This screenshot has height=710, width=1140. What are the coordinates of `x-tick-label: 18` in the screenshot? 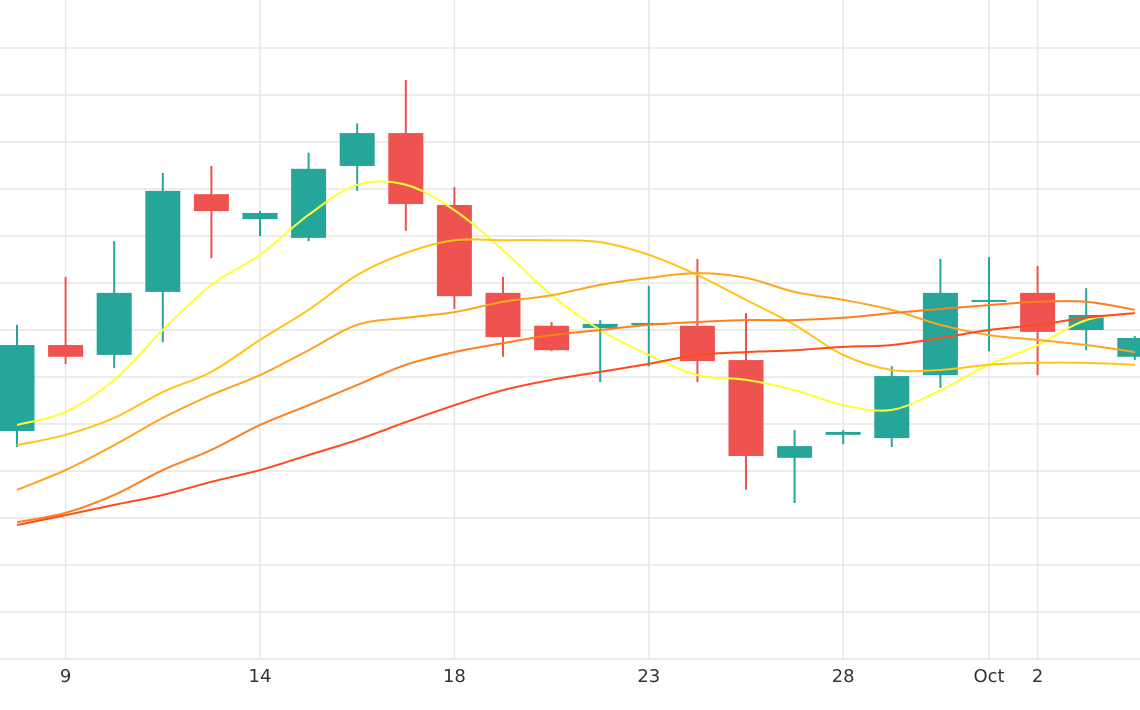 It's located at (454, 676).